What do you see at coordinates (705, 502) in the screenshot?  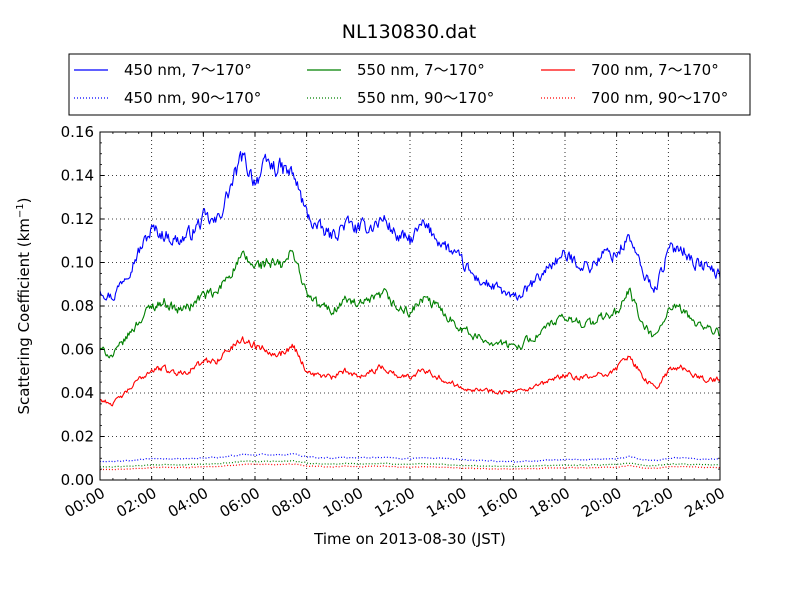 I see `x-tick-label: 24:00` at bounding box center [705, 502].